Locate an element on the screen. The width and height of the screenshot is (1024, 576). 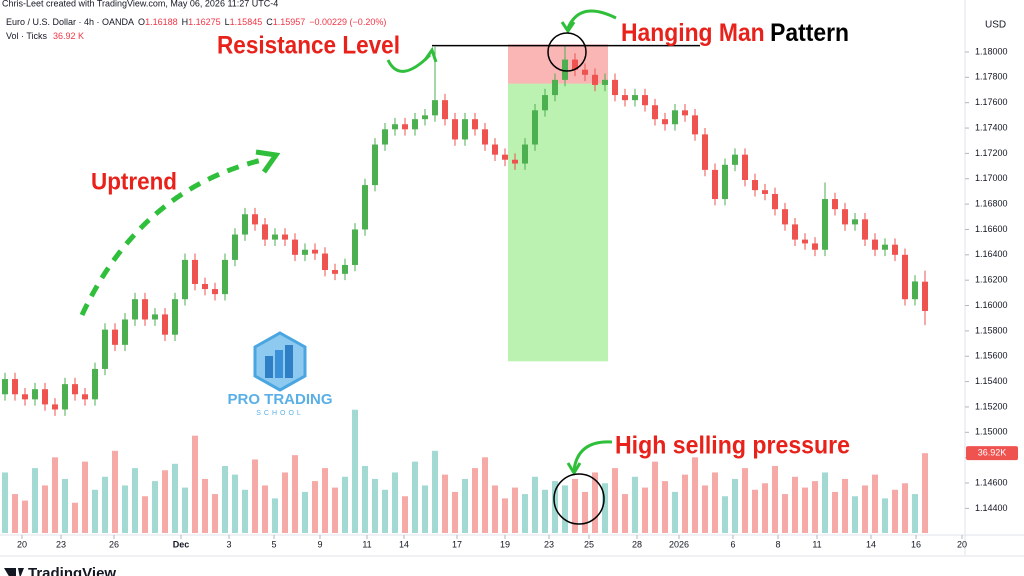
brand-icon is located at coordinates (14, 572).